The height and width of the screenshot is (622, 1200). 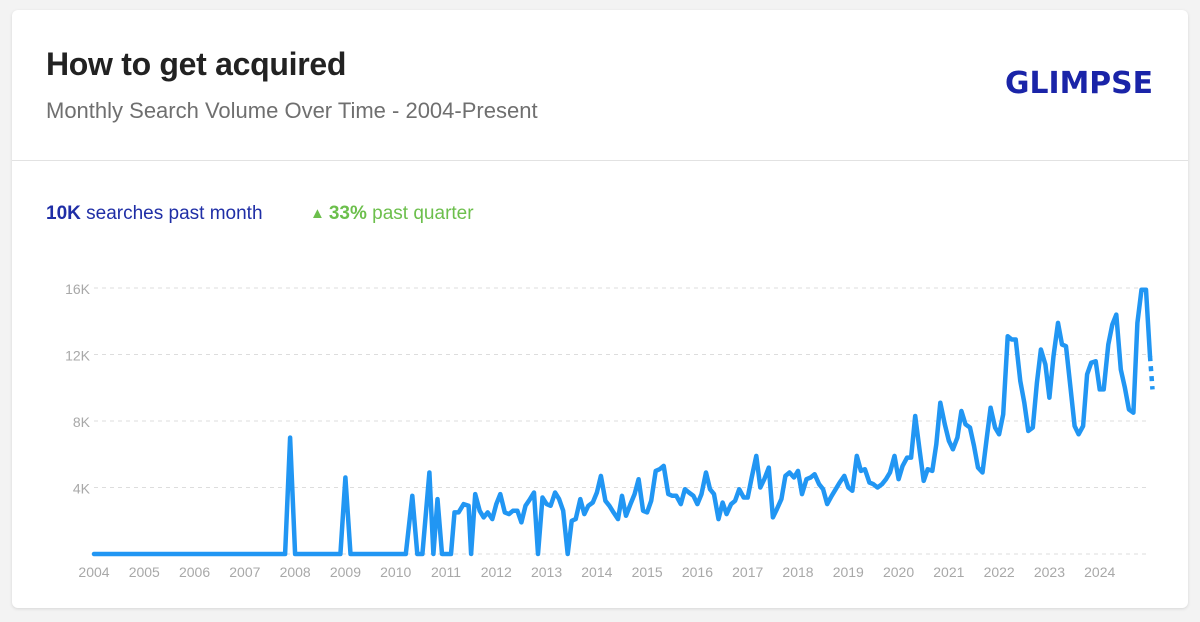 I want to click on x-tick-label: 2023, so click(x=1049, y=572).